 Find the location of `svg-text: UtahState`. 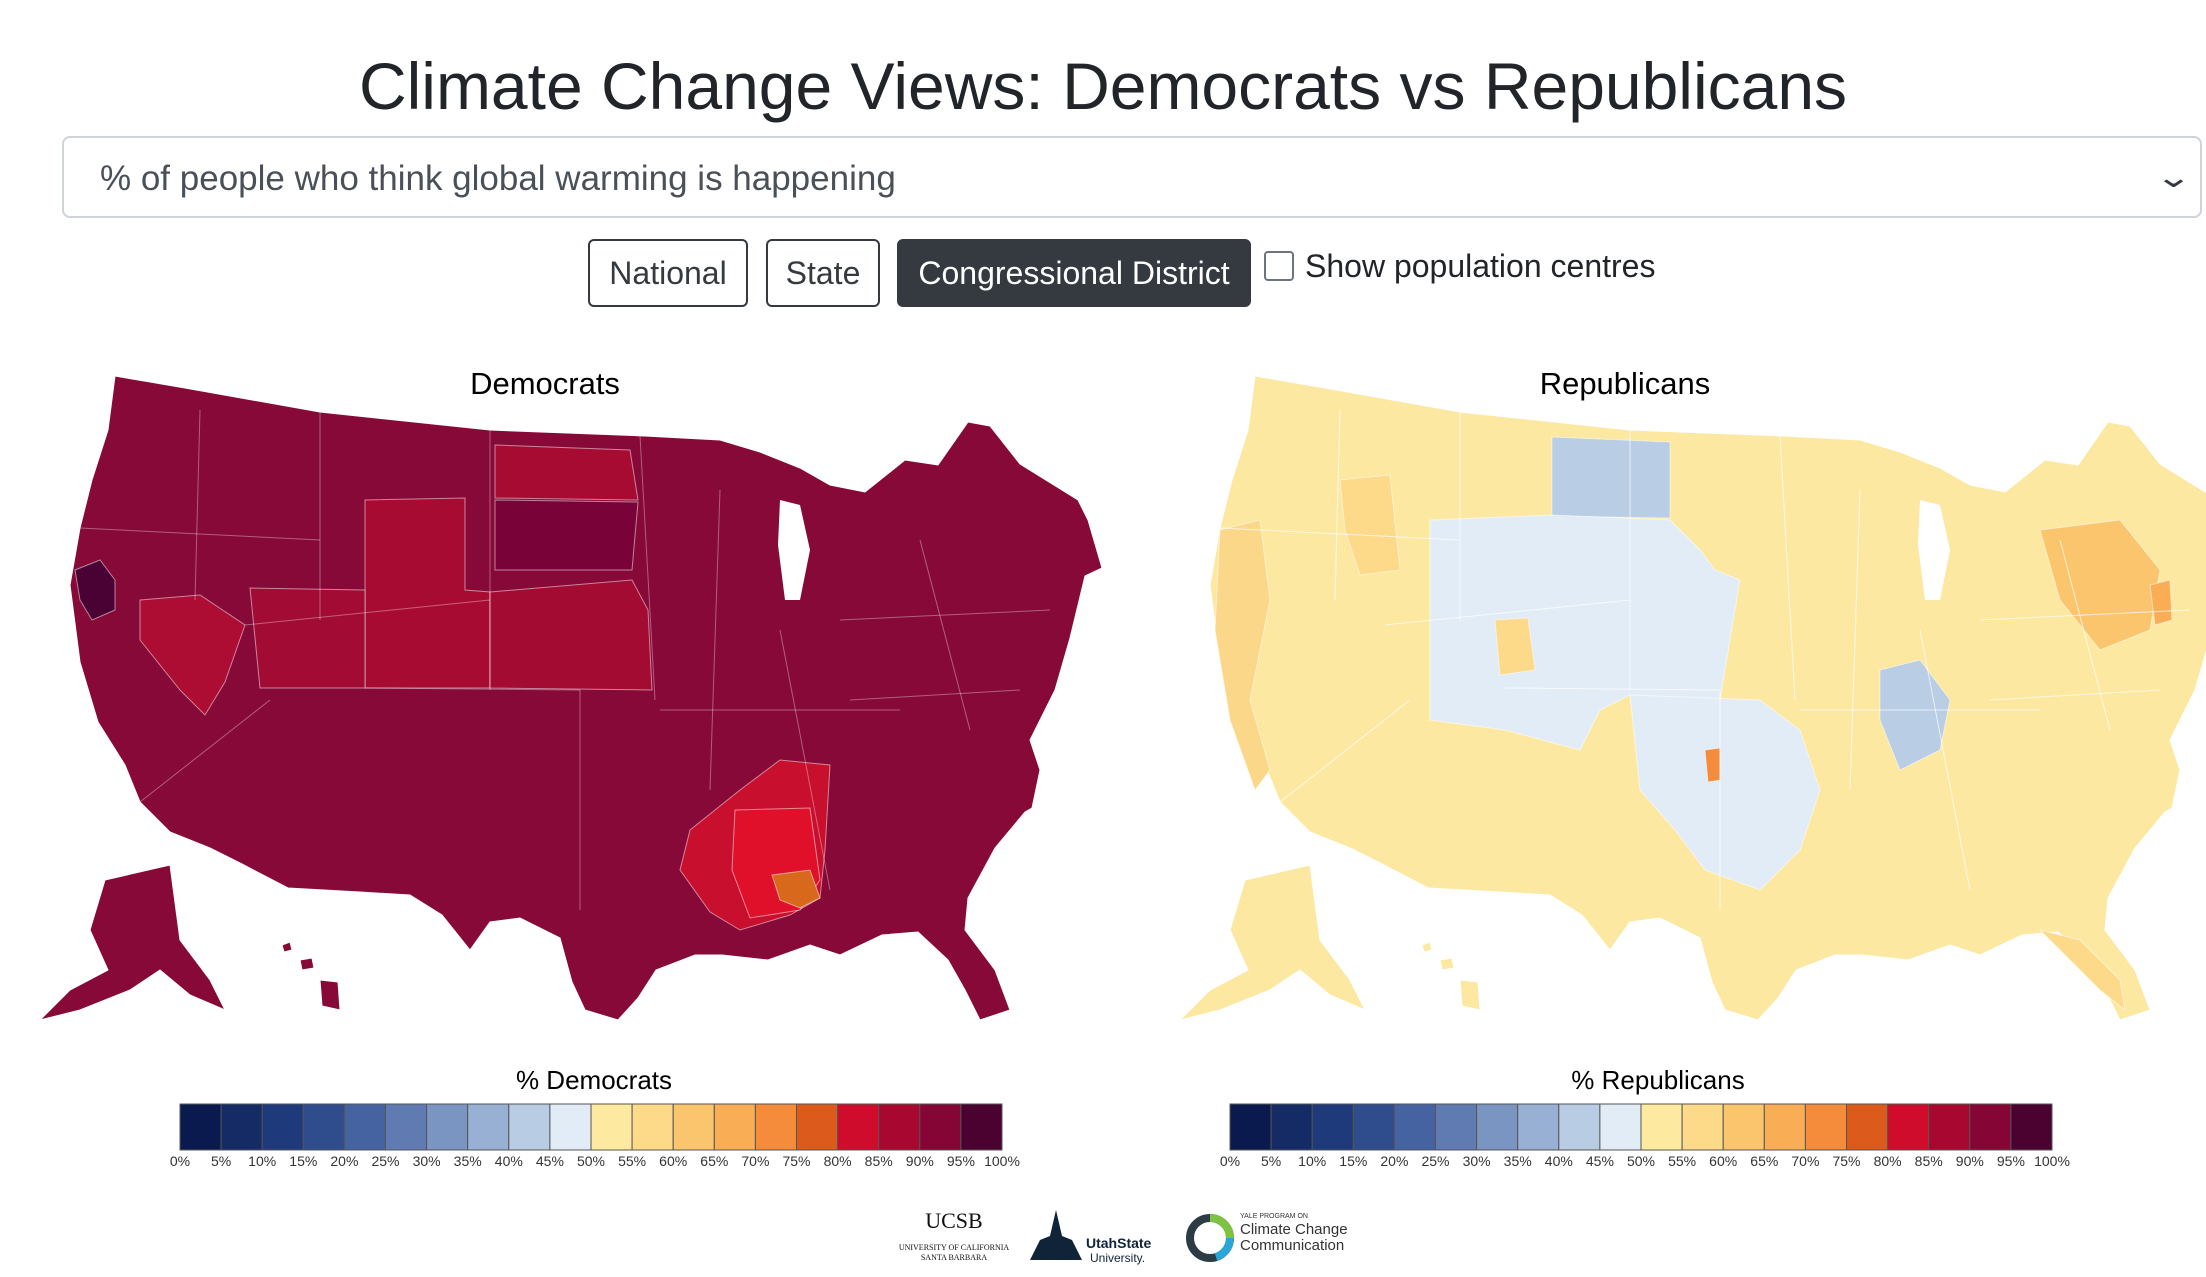

svg-text: UtahState is located at coordinates (1119, 1243).